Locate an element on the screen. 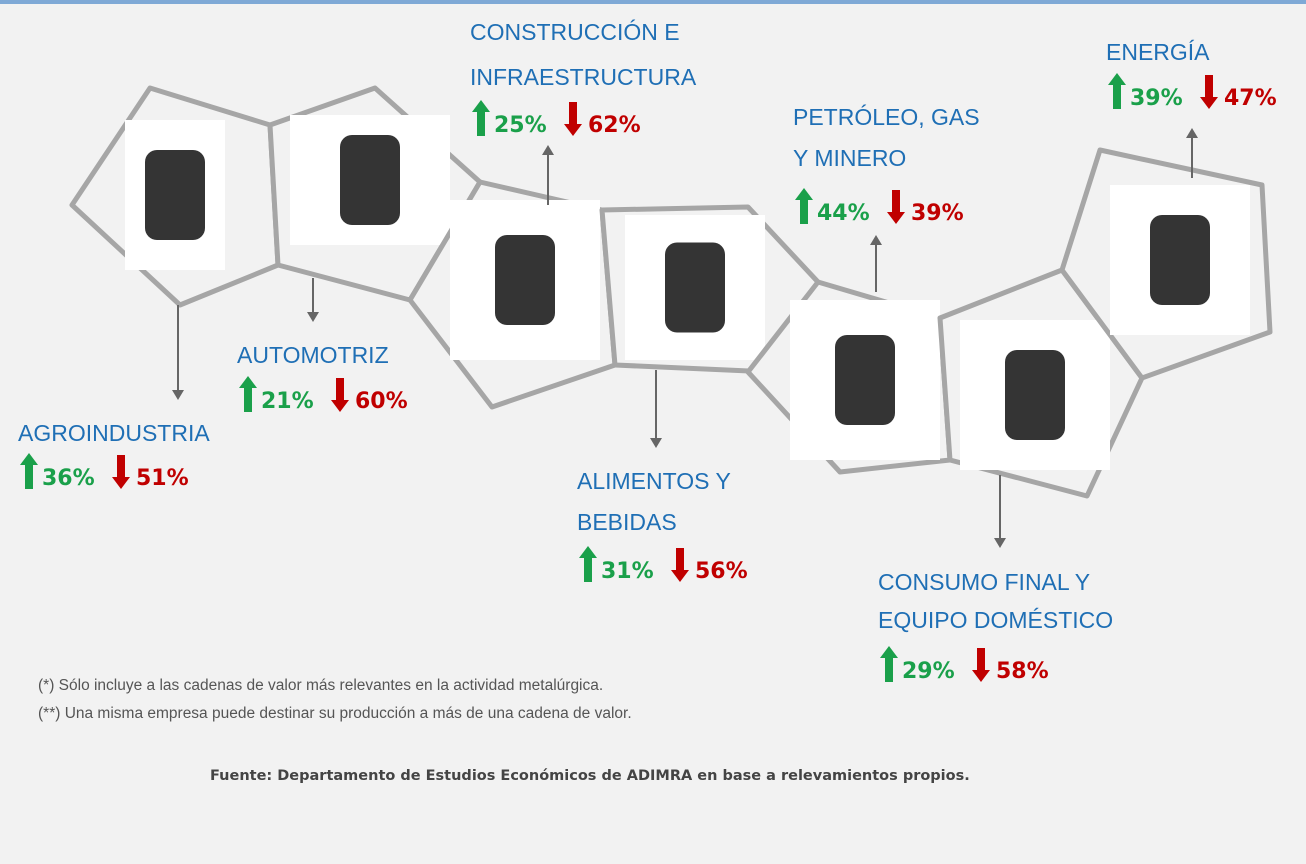 The height and width of the screenshot is (864, 1306). sector-label: CONSTRUCCIÓN E is located at coordinates (575, 32).